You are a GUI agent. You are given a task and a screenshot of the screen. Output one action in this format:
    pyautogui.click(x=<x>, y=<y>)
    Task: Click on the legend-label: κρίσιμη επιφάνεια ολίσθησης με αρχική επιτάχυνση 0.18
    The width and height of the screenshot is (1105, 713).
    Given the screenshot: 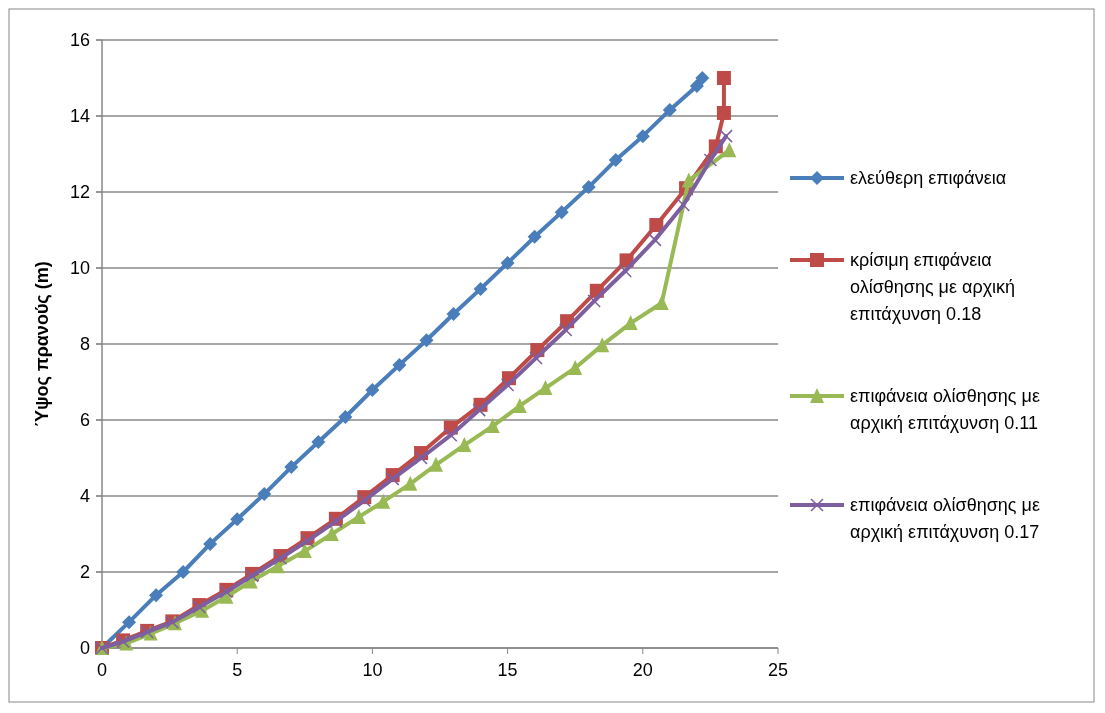 What is the action you would take?
    pyautogui.click(x=933, y=287)
    